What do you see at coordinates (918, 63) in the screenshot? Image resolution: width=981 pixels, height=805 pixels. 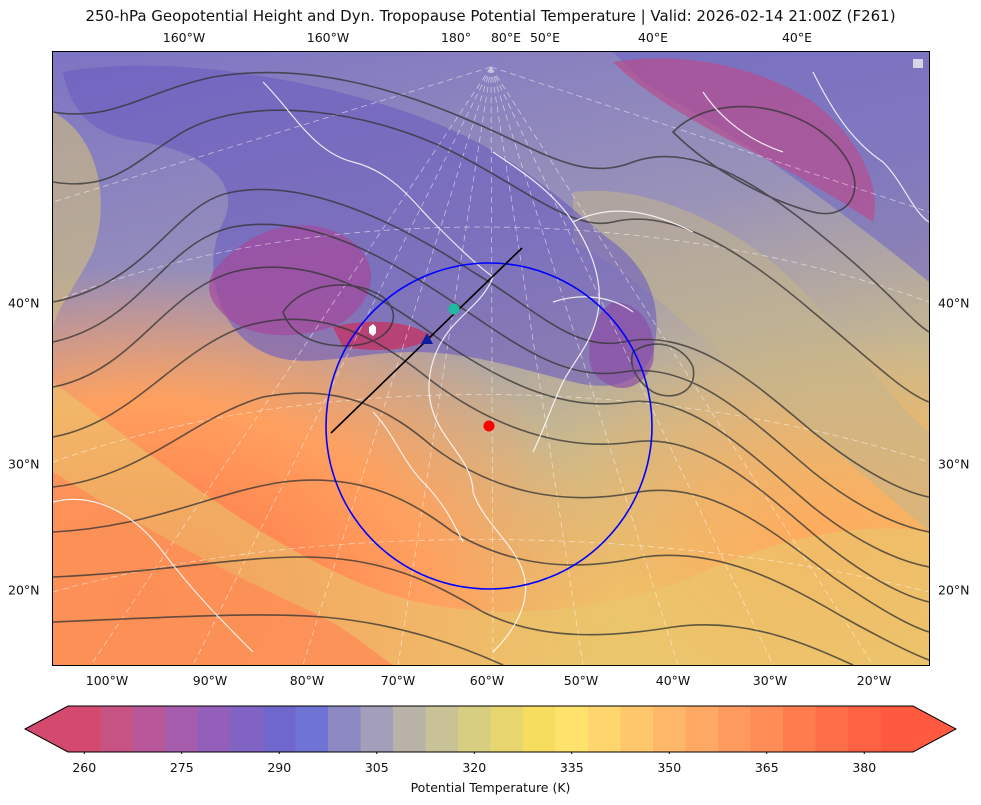 I see `corner-marker` at bounding box center [918, 63].